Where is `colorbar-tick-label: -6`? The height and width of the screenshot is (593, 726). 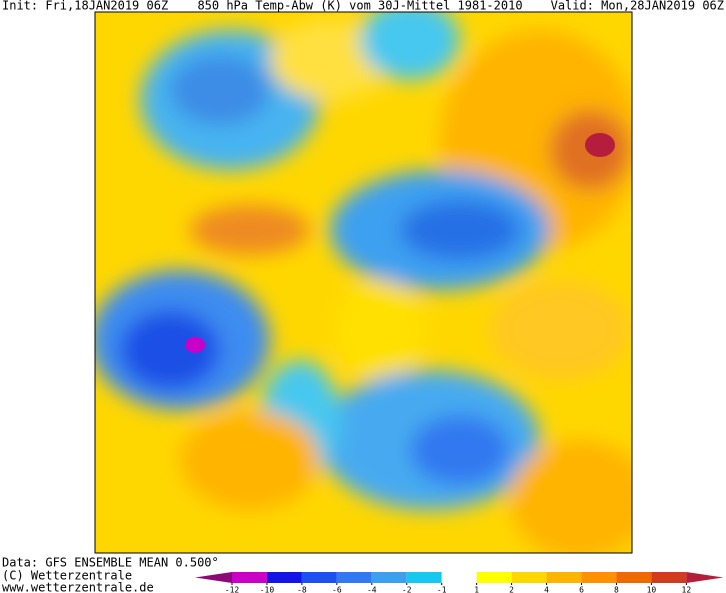
colorbar-tick-label: -6 is located at coordinates (337, 589).